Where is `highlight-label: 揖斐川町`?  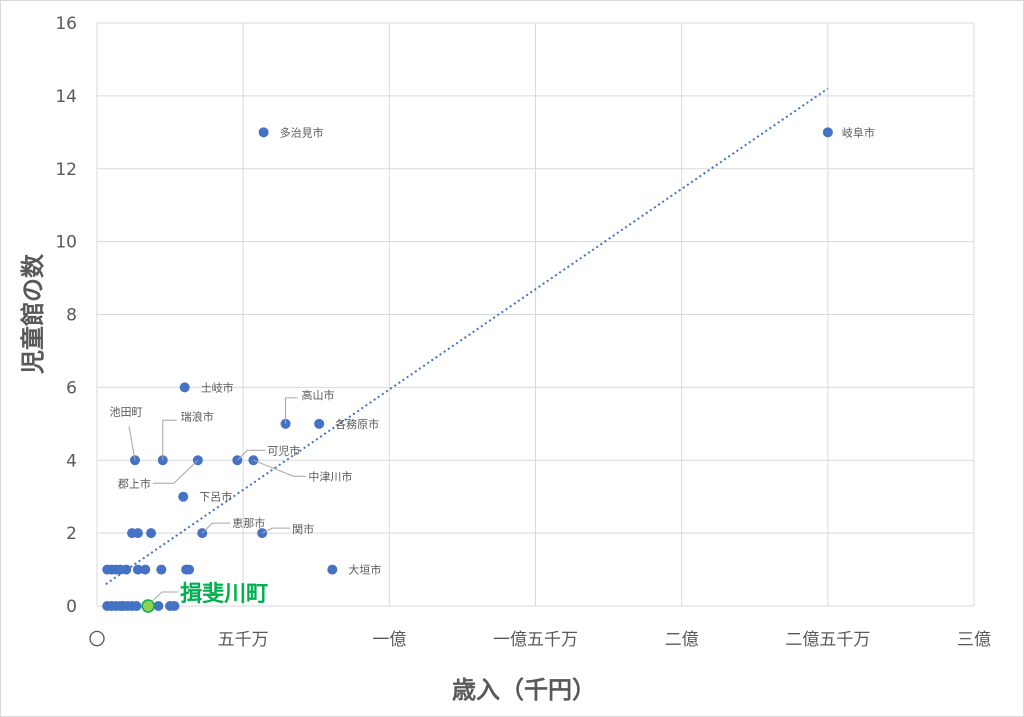 highlight-label: 揖斐川町 is located at coordinates (224, 594).